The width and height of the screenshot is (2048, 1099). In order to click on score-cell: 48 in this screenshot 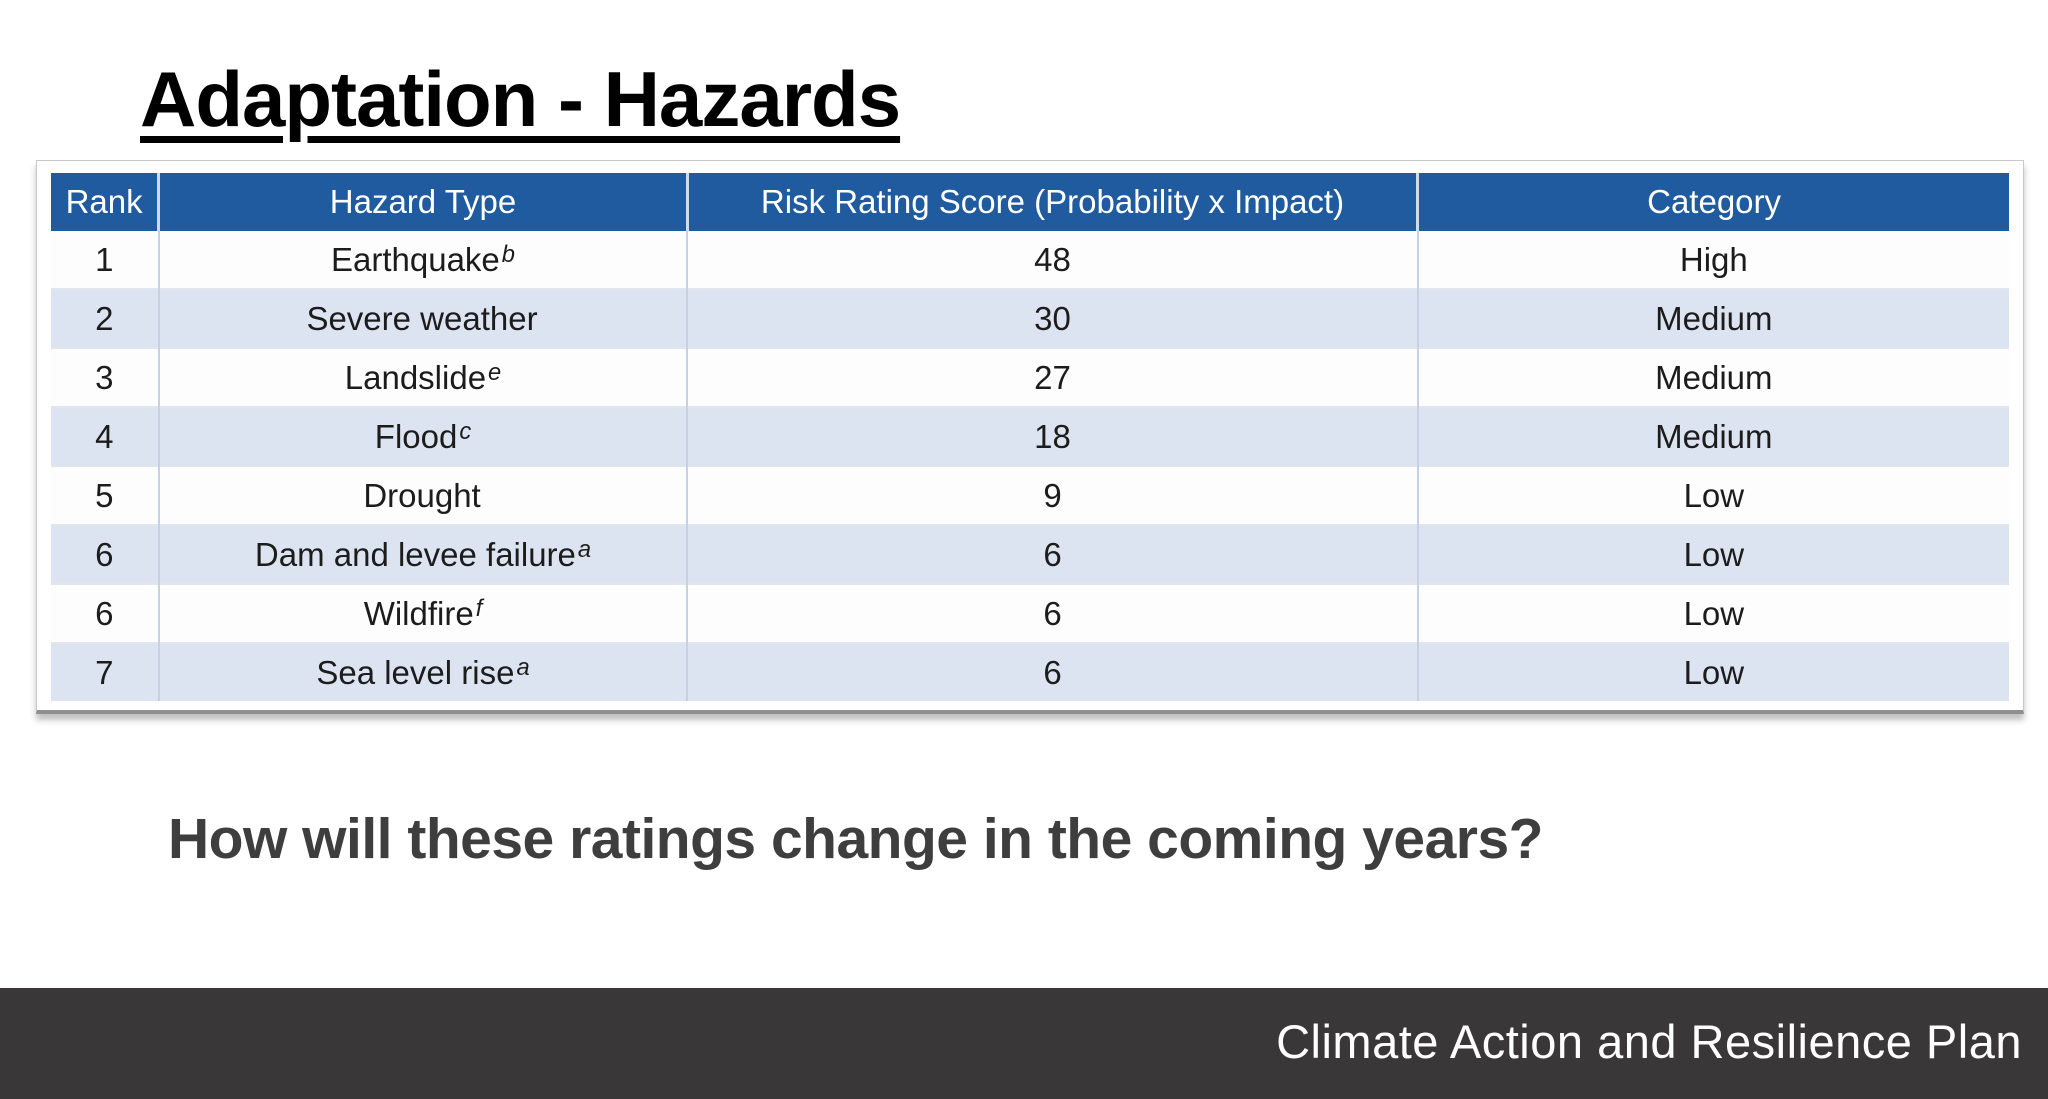, I will do `click(1052, 260)`.